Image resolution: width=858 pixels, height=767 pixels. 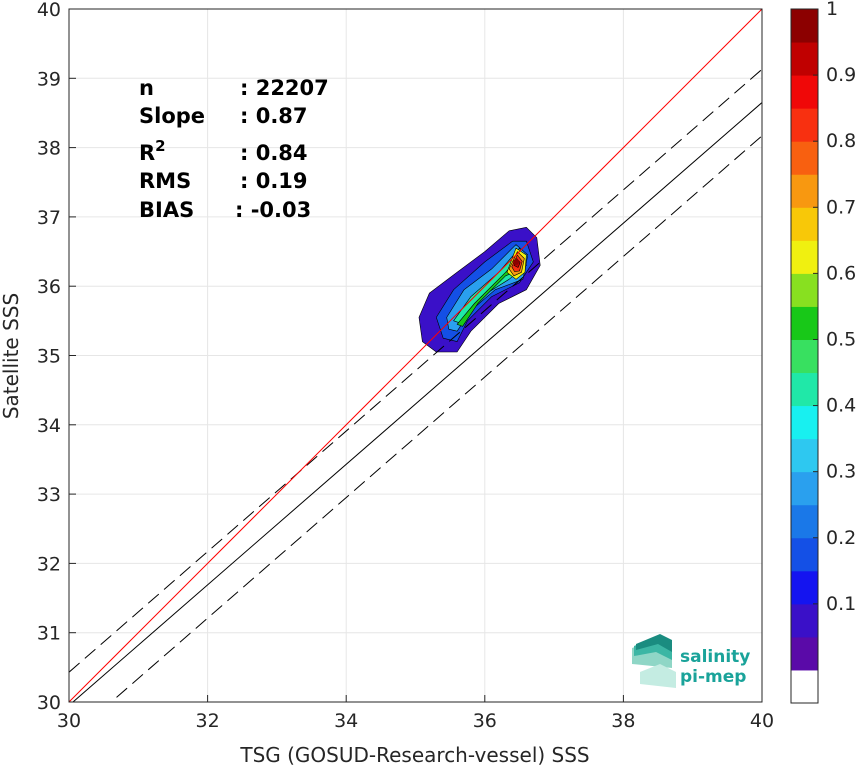 What do you see at coordinates (479, 290) in the screenshot?
I see `density-contours` at bounding box center [479, 290].